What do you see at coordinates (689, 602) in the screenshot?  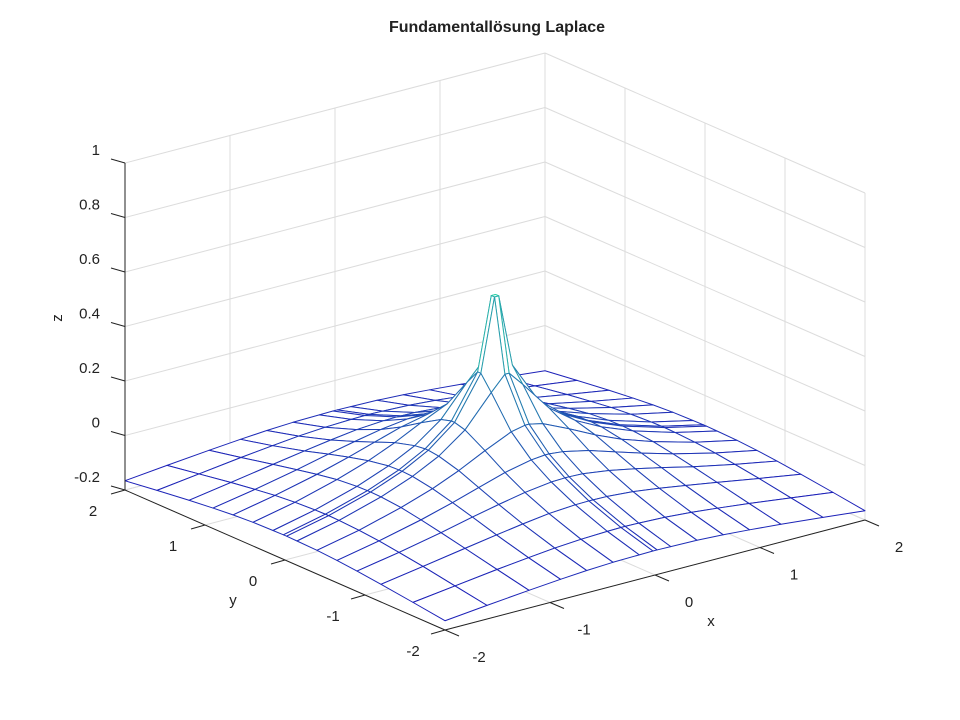 I see `x-tick-label: 0` at bounding box center [689, 602].